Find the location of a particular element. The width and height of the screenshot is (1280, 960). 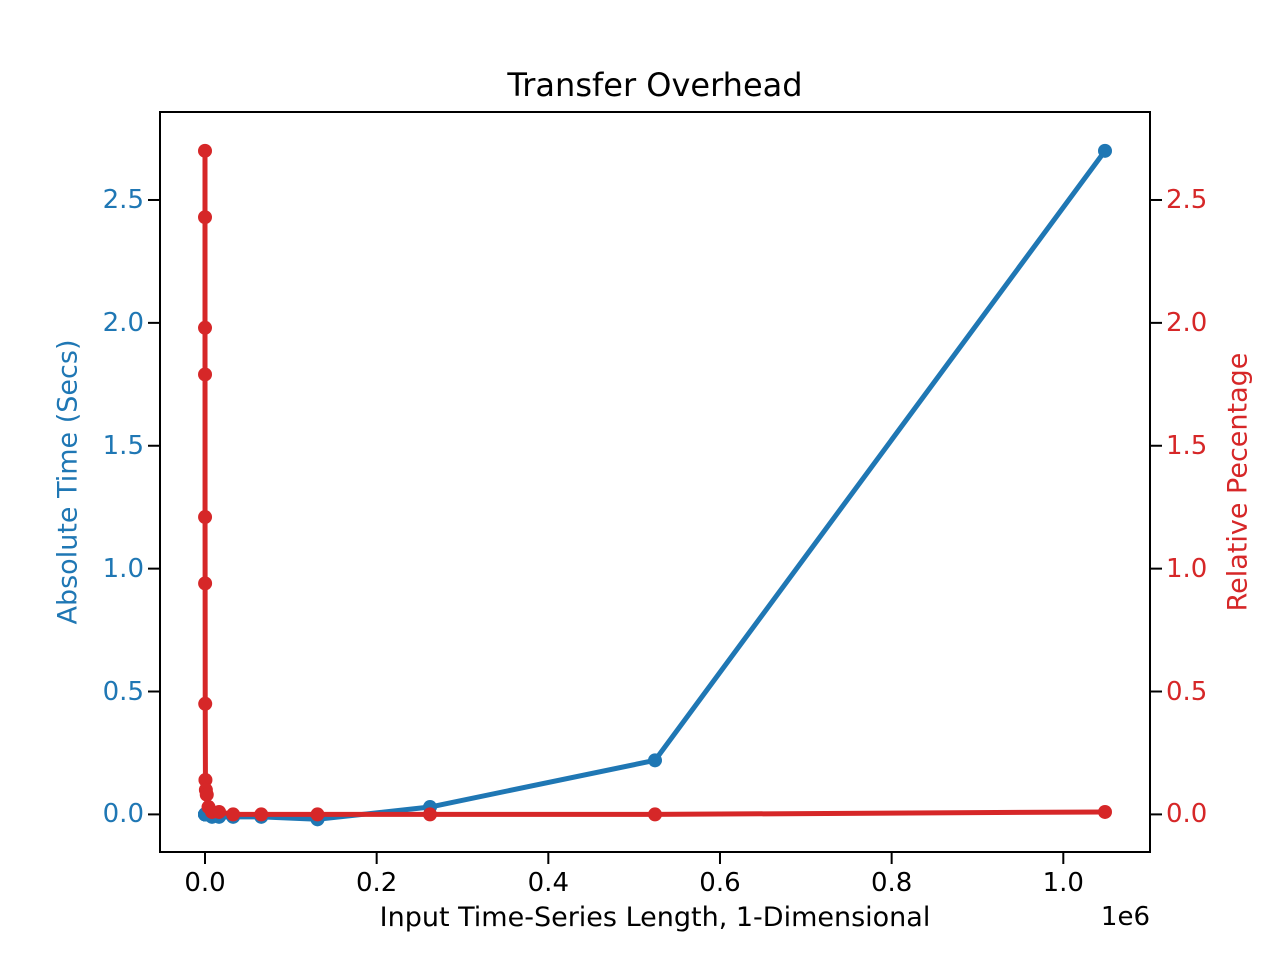

x-tick-label: 1.0 is located at coordinates (1063, 883).